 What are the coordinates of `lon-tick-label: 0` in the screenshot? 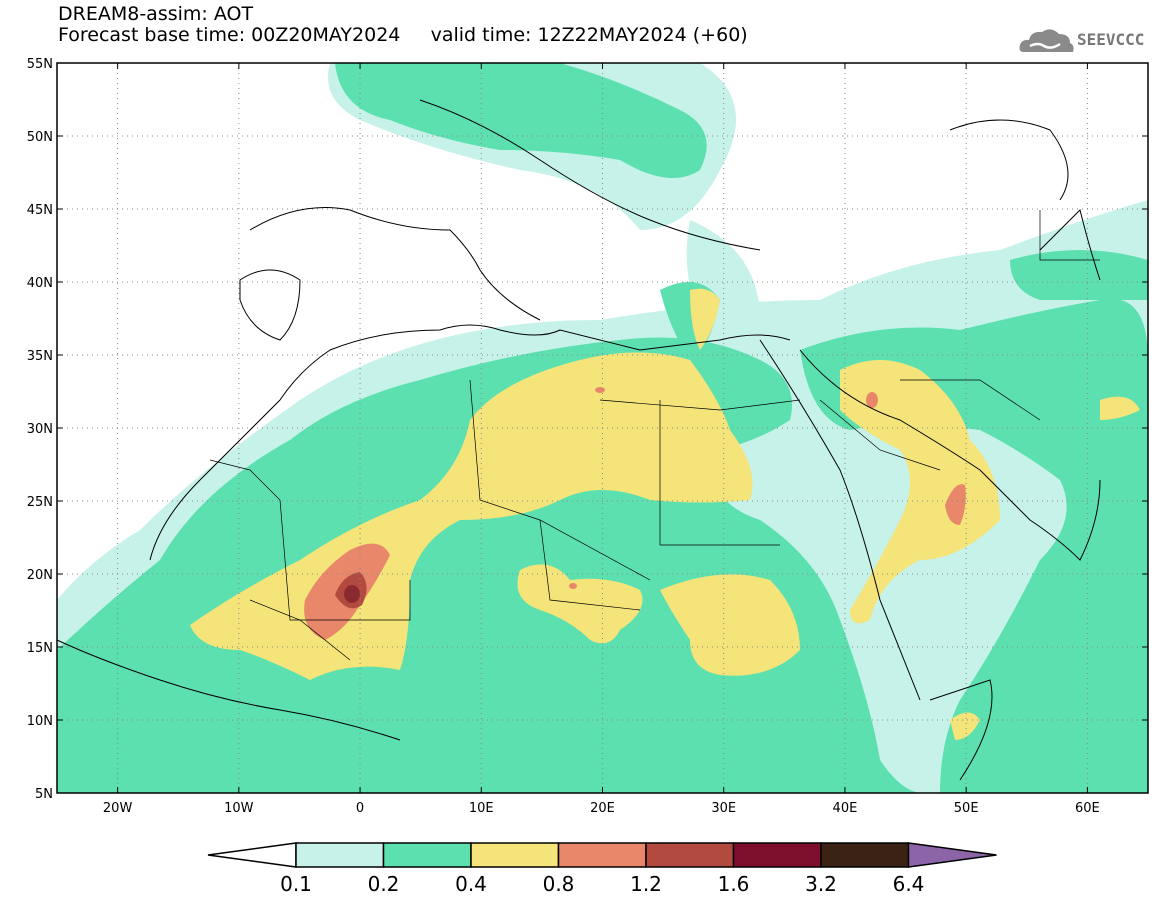 It's located at (360, 808).